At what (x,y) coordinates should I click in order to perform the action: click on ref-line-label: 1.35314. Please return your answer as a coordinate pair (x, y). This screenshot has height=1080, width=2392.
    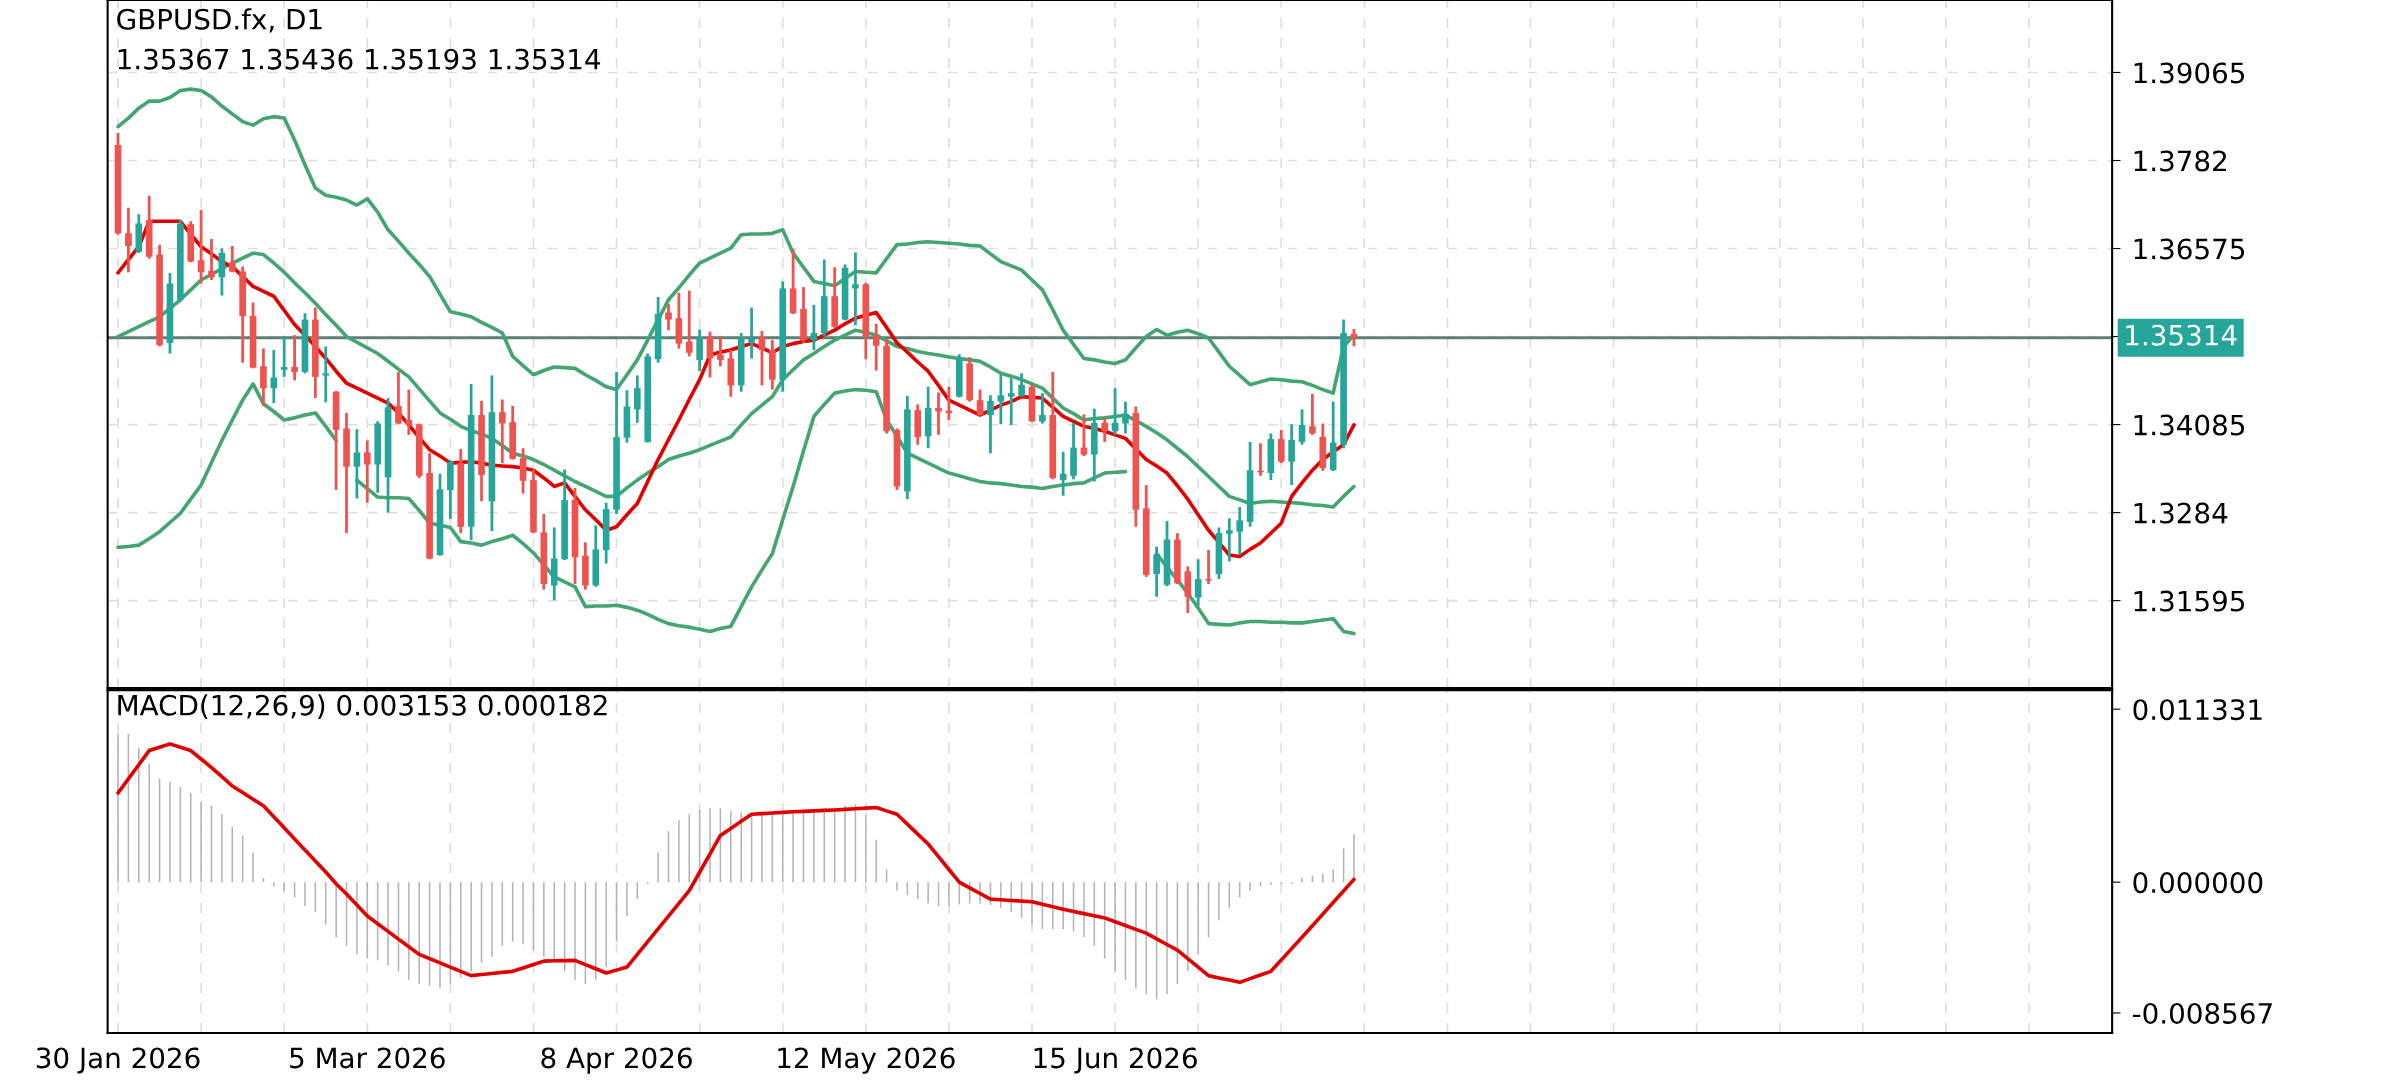
    Looking at the image, I should click on (2181, 335).